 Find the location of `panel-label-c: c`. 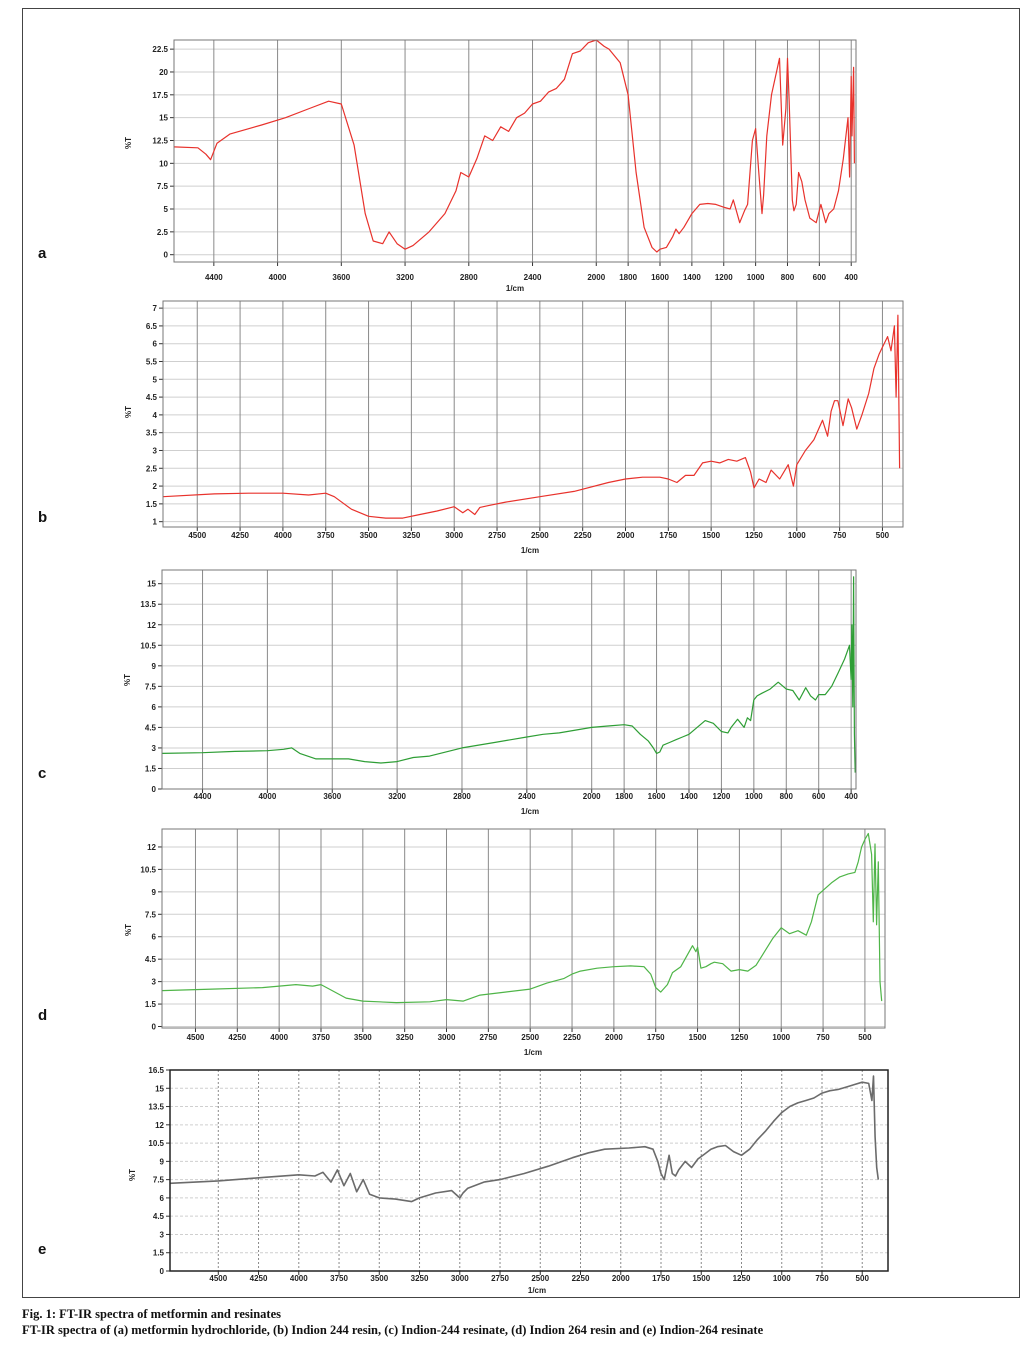

panel-label-c: c is located at coordinates (42, 773).